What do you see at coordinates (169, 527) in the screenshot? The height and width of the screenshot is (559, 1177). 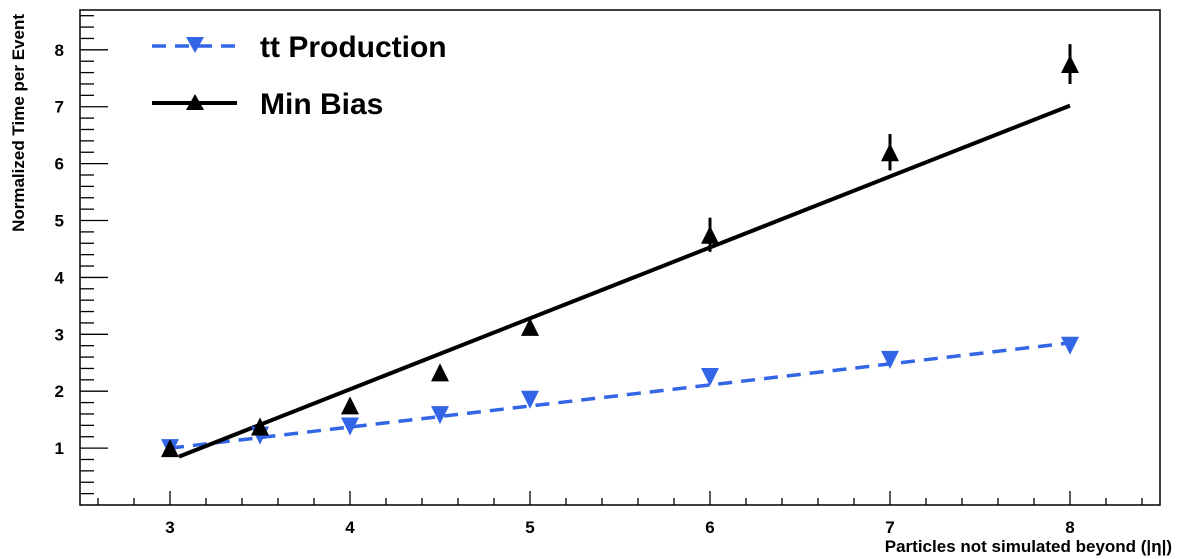 I see `x-tick-label: 3` at bounding box center [169, 527].